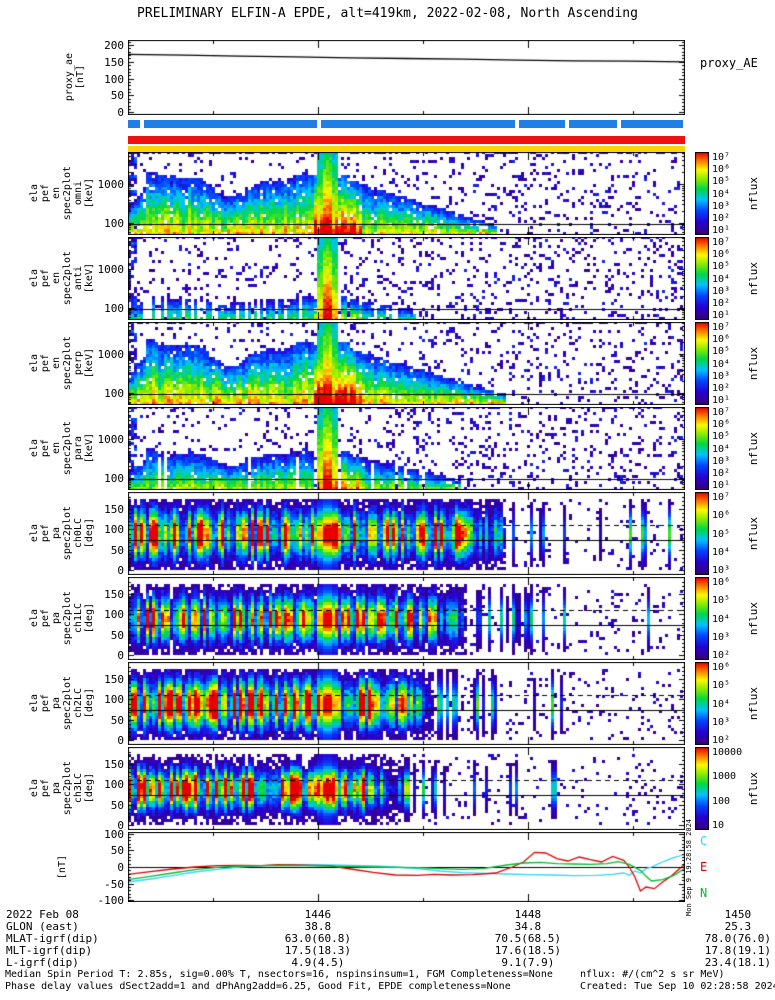  I want to click on pa-ch0lc-ytick: 50, so click(117, 550).